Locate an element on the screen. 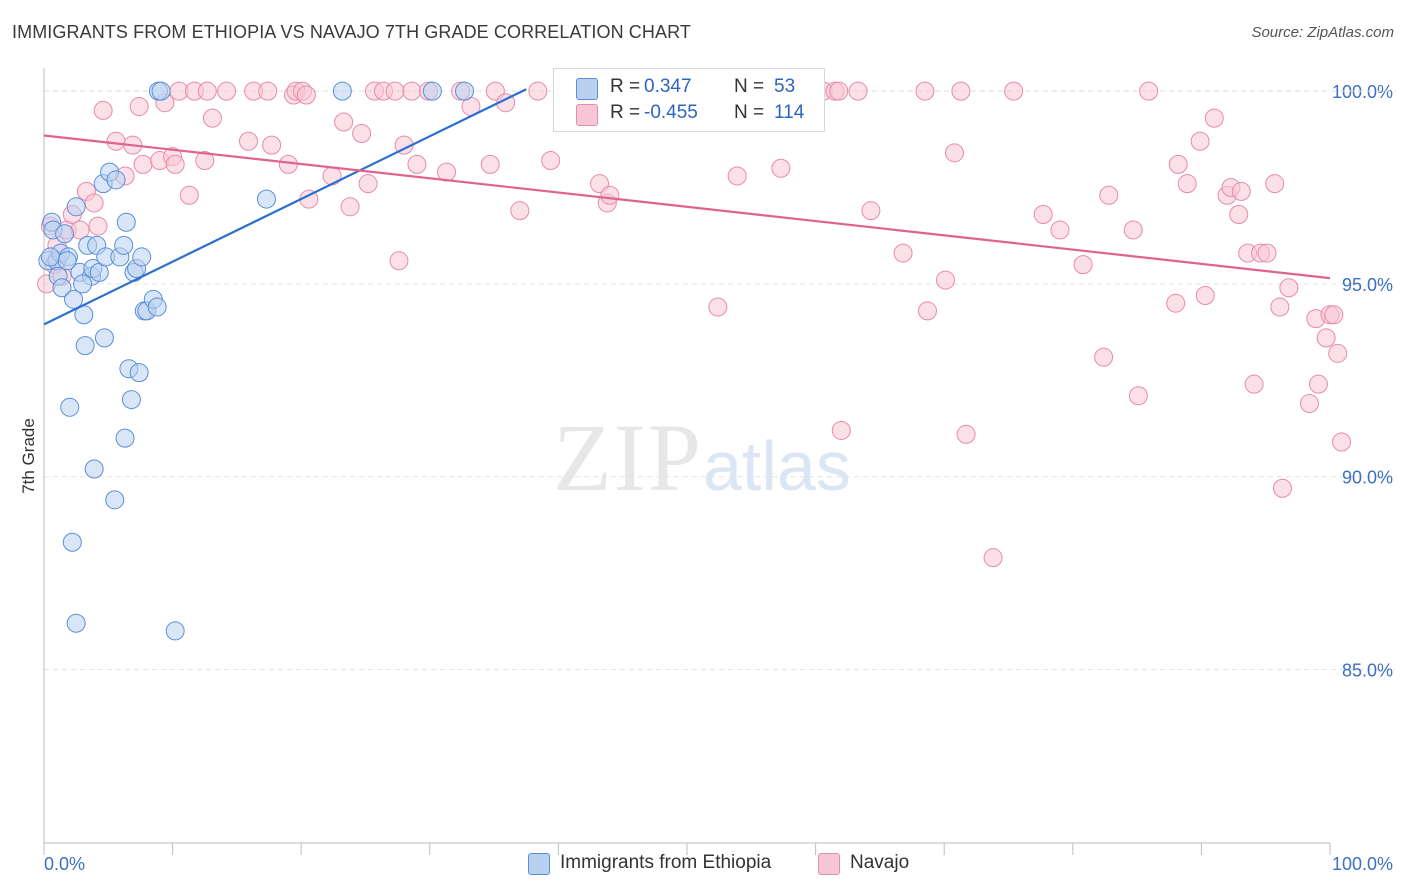 The width and height of the screenshot is (1406, 892). bottom-legend-swatch-navajo is located at coordinates (829, 864).